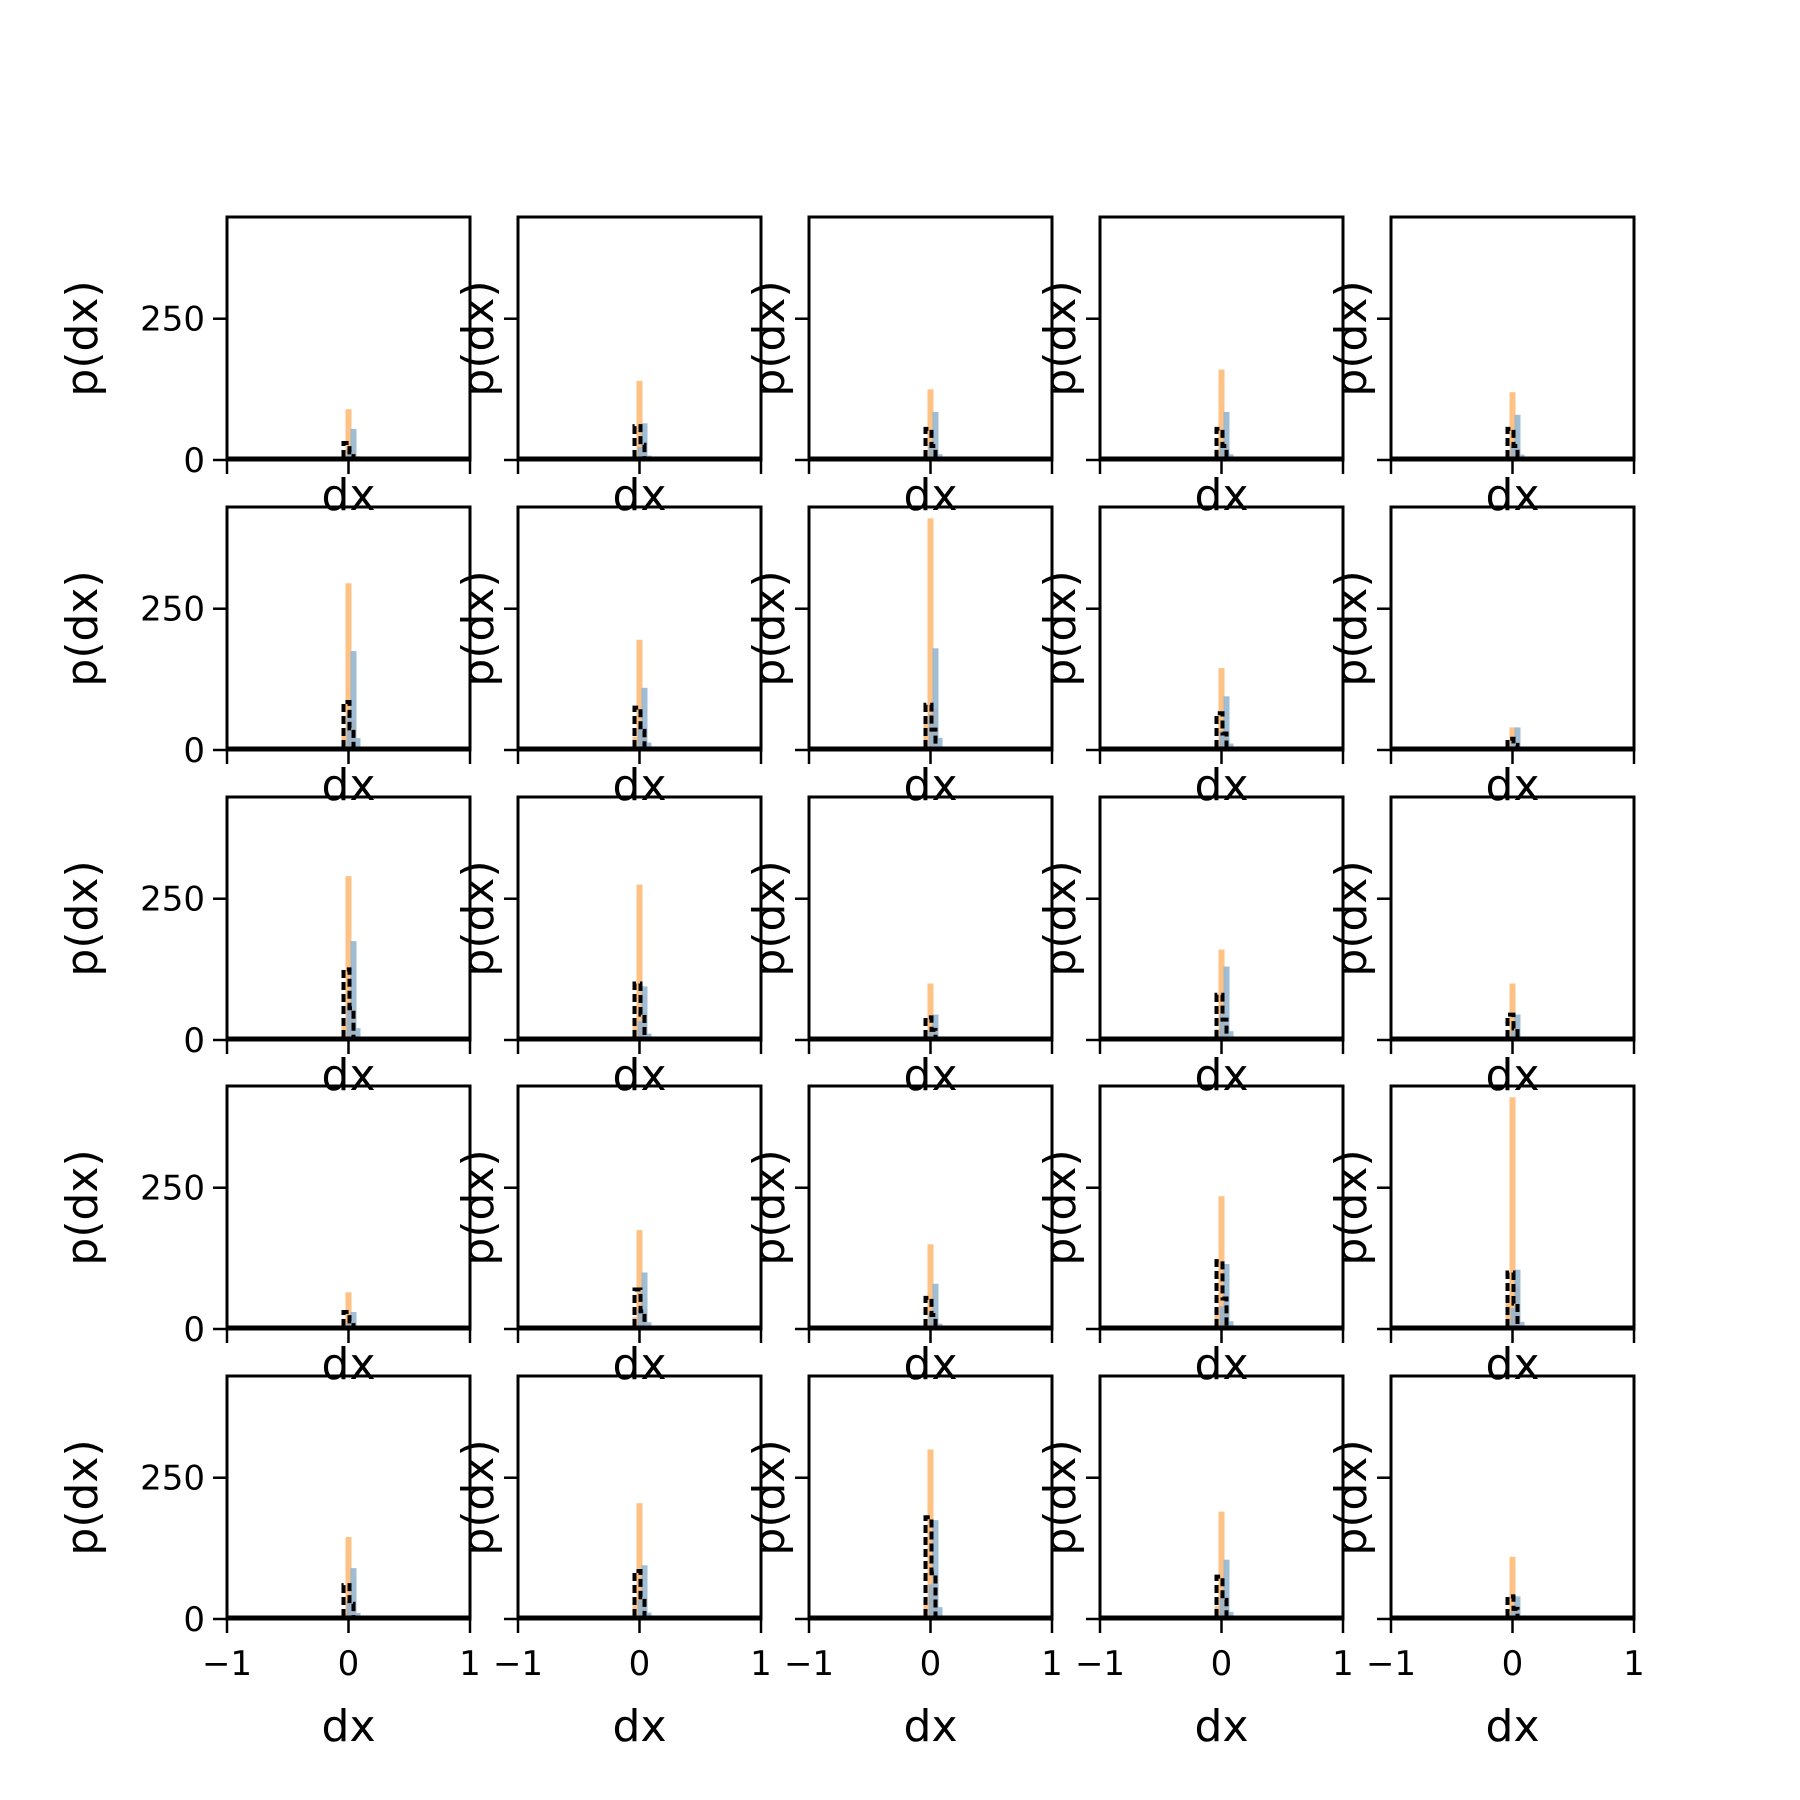  What do you see at coordinates (1485, 1563) in the screenshot?
I see `subplot-r4-c4: −1 0 1 dx p(dx)` at bounding box center [1485, 1563].